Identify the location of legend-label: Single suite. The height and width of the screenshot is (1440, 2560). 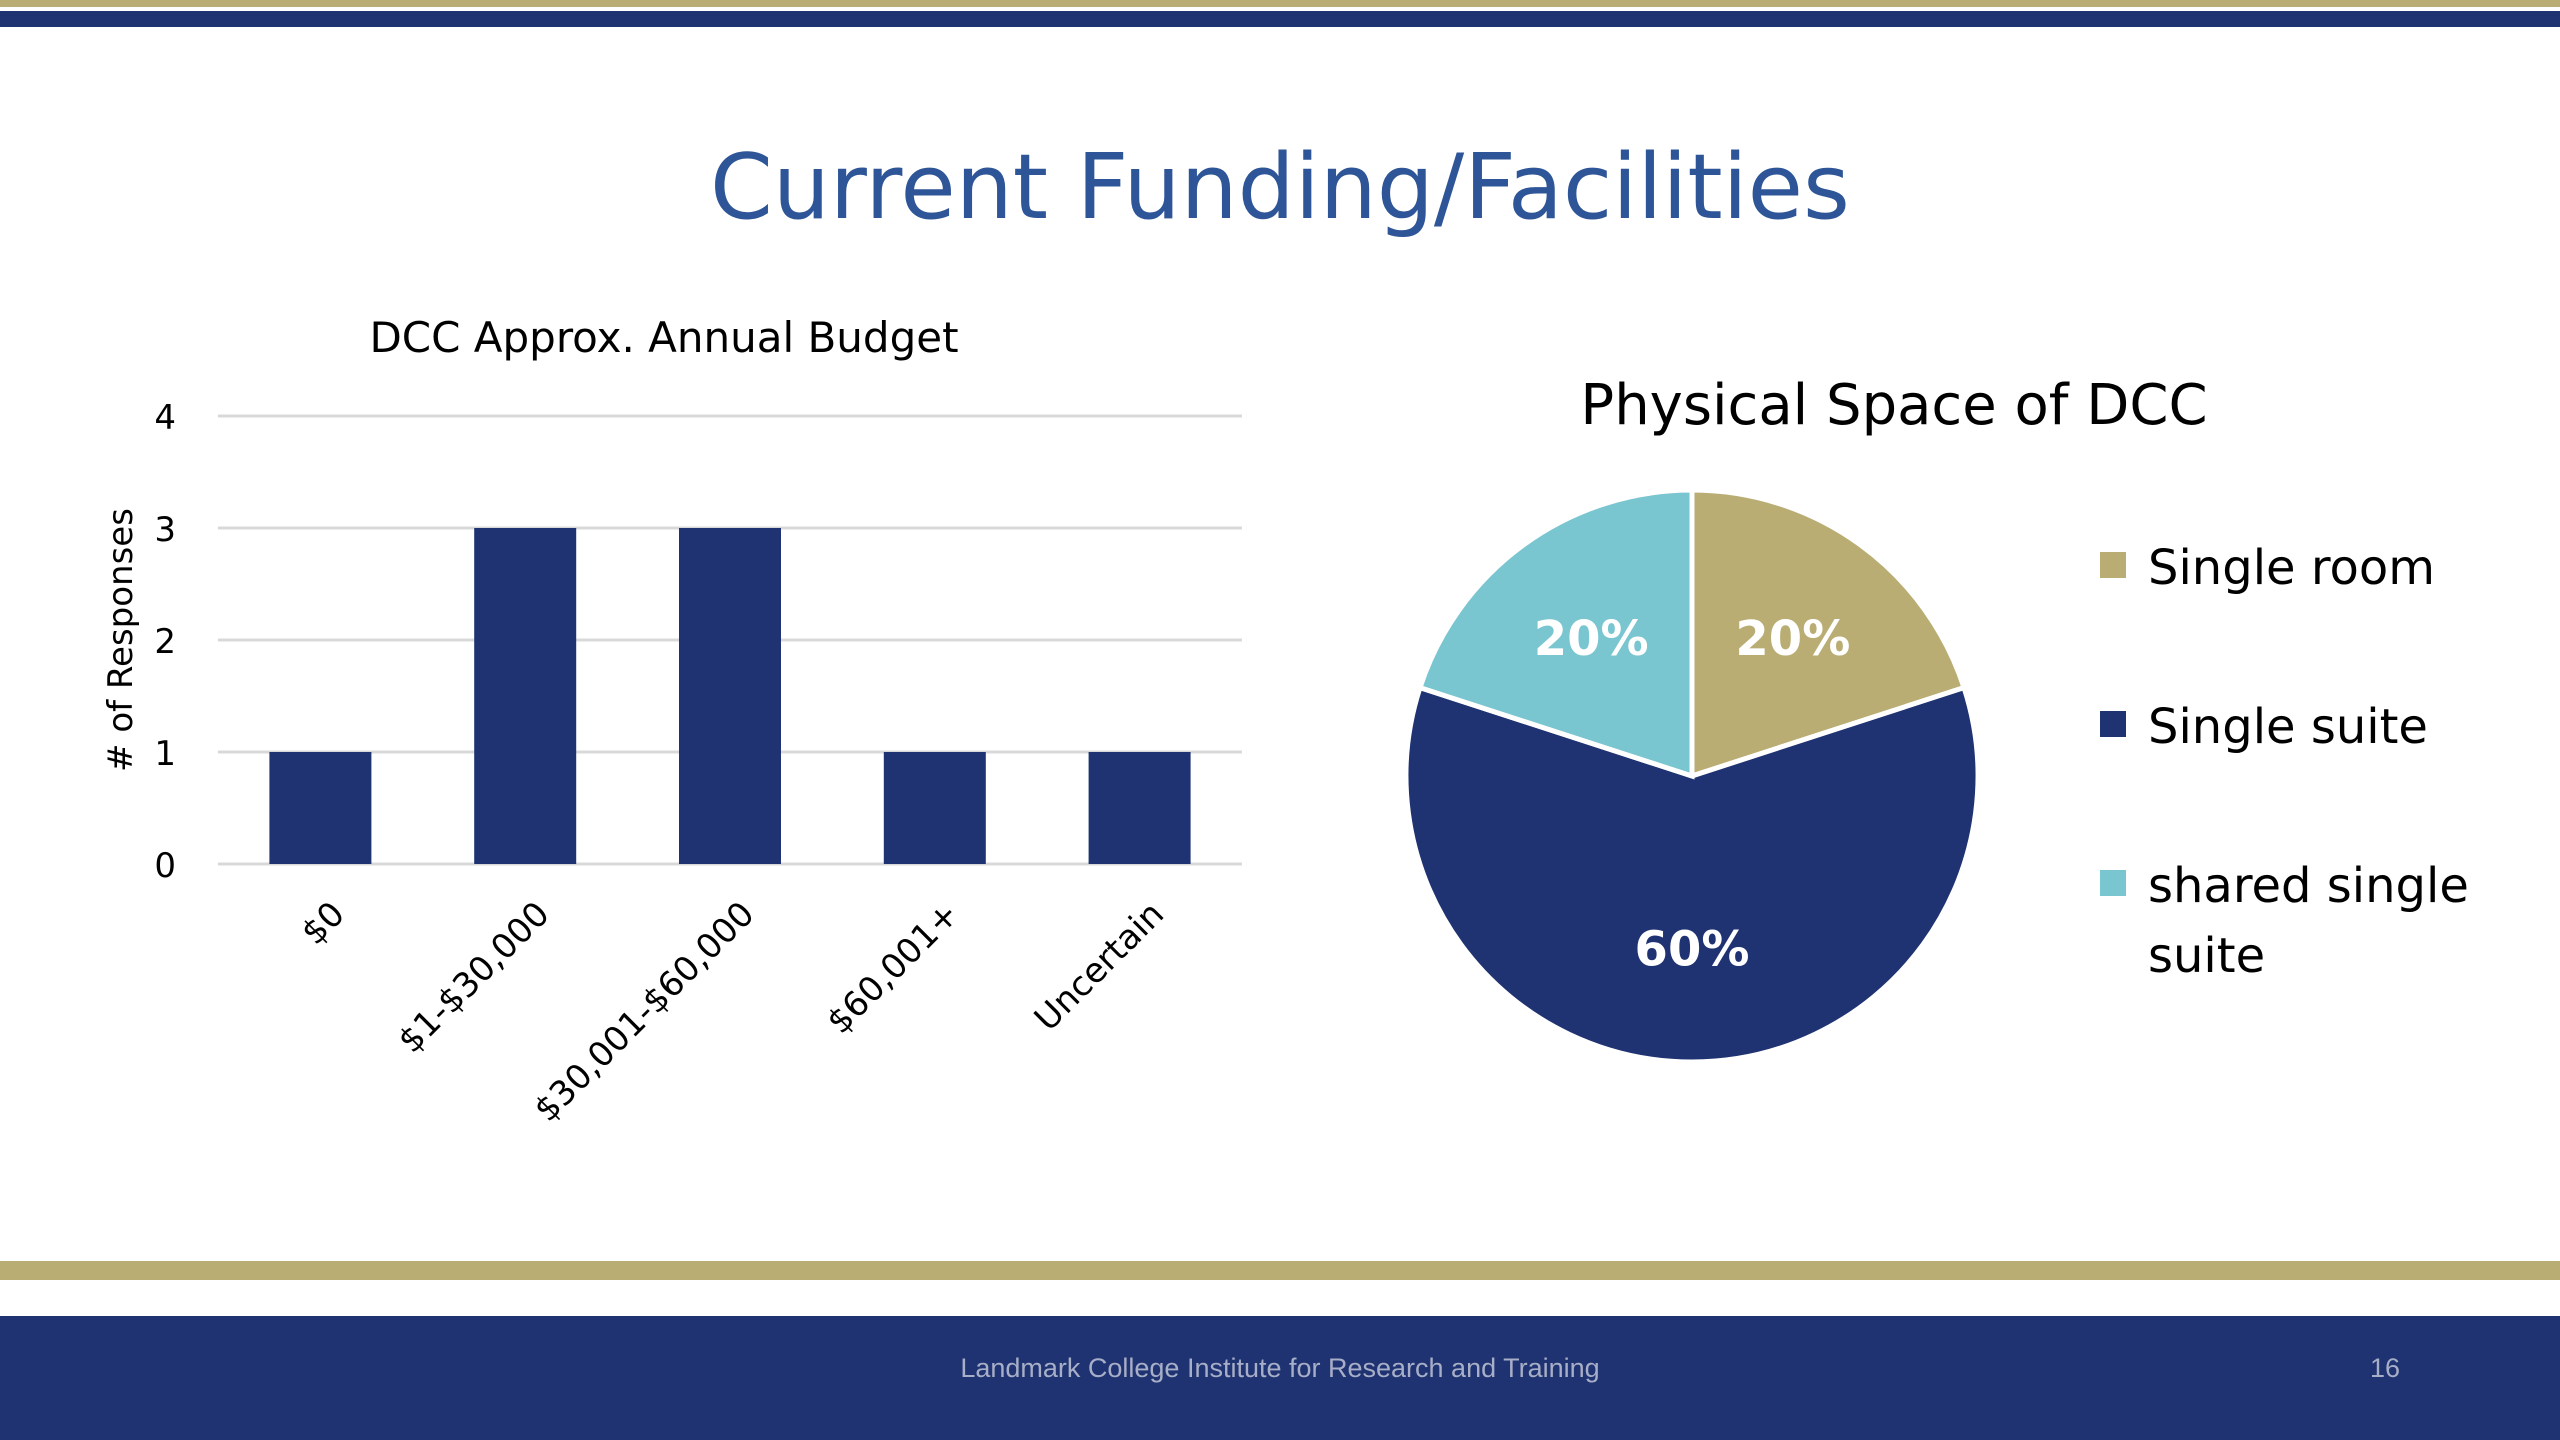
(2288, 727).